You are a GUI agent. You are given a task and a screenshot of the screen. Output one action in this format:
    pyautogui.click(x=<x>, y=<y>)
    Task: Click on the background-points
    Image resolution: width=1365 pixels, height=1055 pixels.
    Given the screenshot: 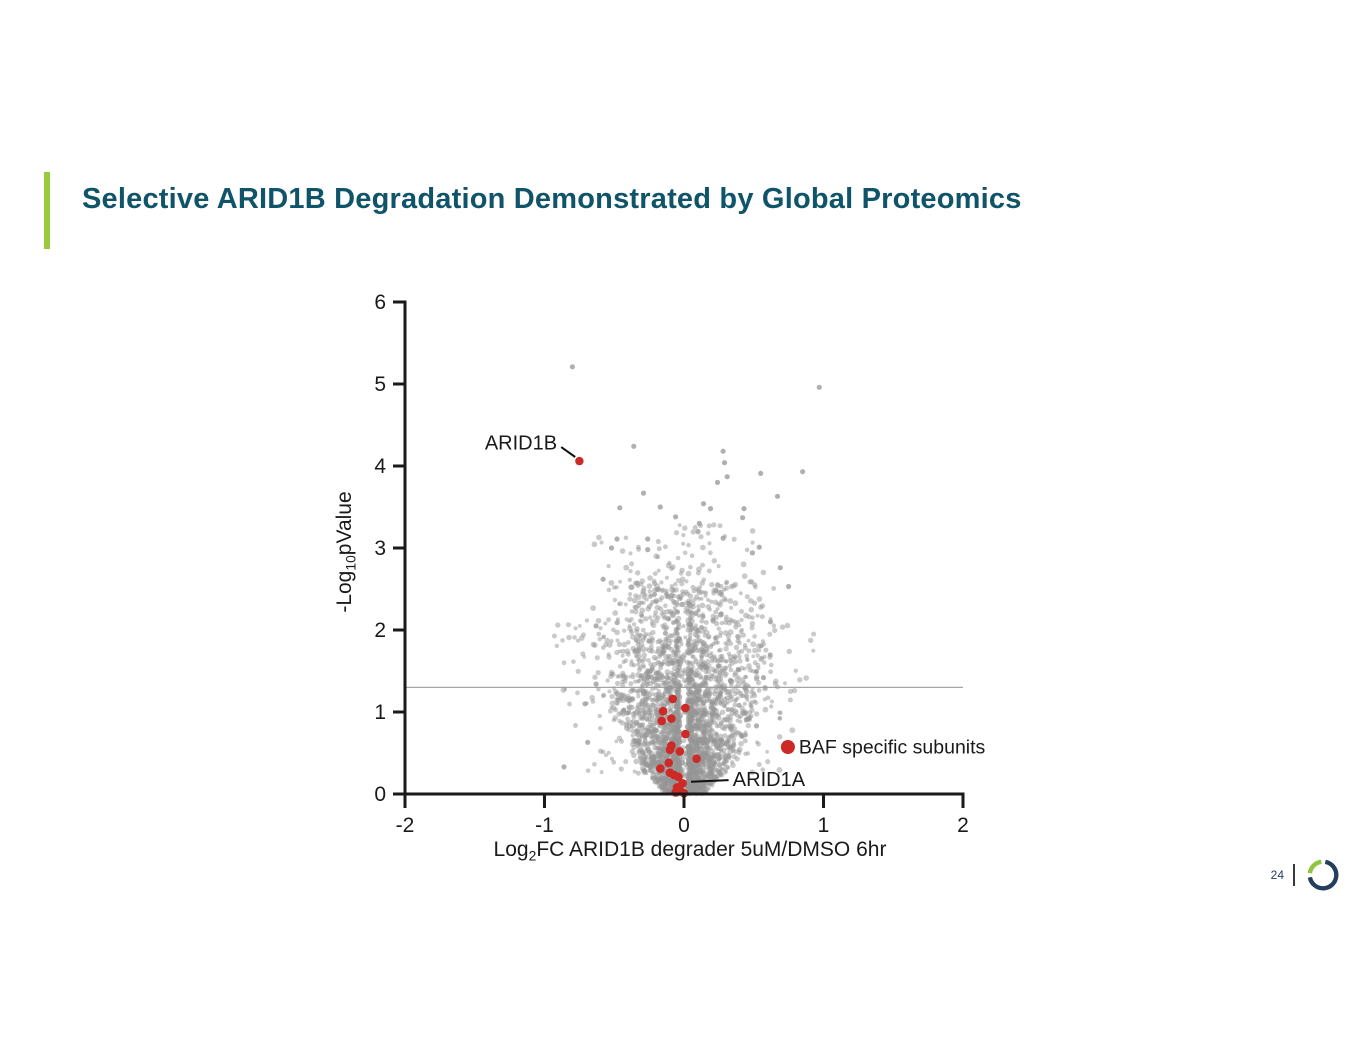 What is the action you would take?
    pyautogui.click(x=684, y=659)
    